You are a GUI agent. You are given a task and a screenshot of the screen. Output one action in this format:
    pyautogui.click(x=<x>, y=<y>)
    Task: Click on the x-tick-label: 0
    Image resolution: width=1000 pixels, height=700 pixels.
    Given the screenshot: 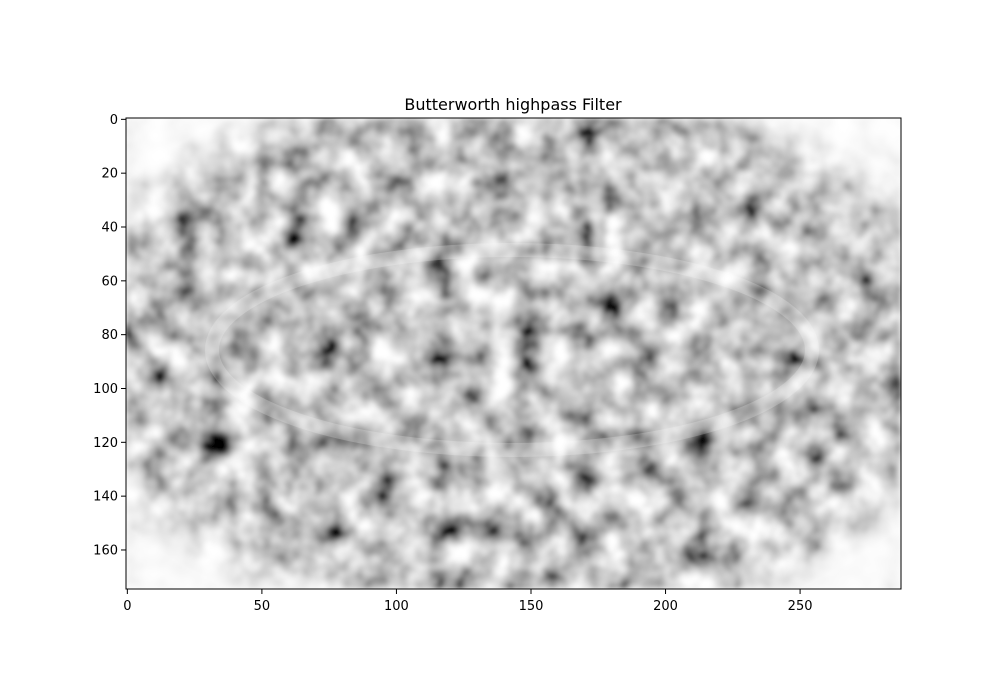 What is the action you would take?
    pyautogui.click(x=127, y=606)
    